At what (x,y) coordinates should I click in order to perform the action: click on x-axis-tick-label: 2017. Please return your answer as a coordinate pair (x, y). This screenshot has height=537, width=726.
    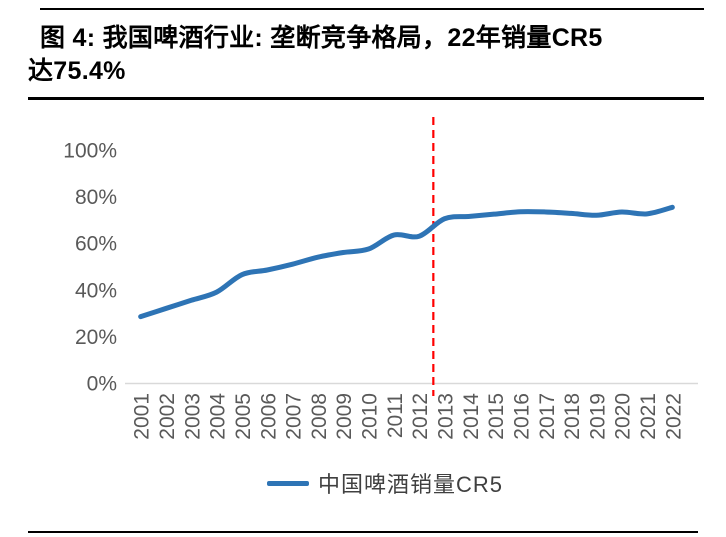
    Looking at the image, I should click on (547, 416).